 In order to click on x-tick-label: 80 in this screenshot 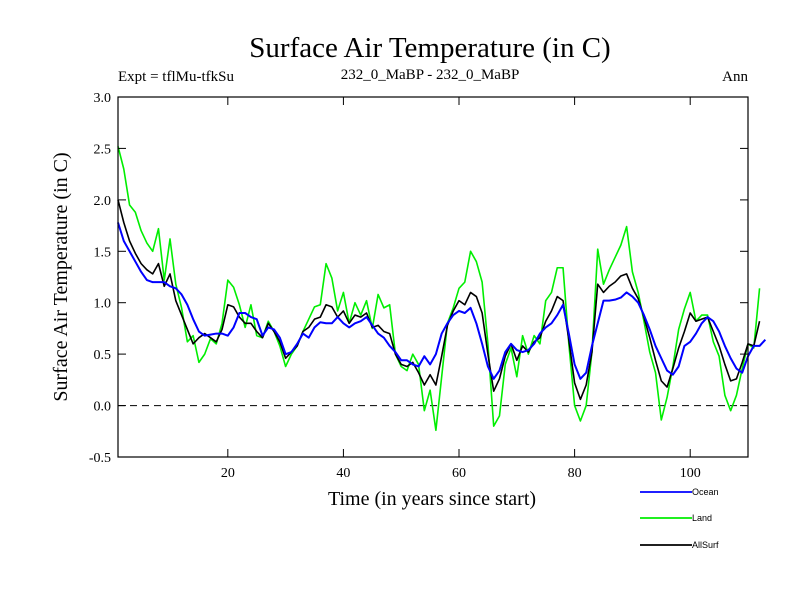, I will do `click(575, 473)`.